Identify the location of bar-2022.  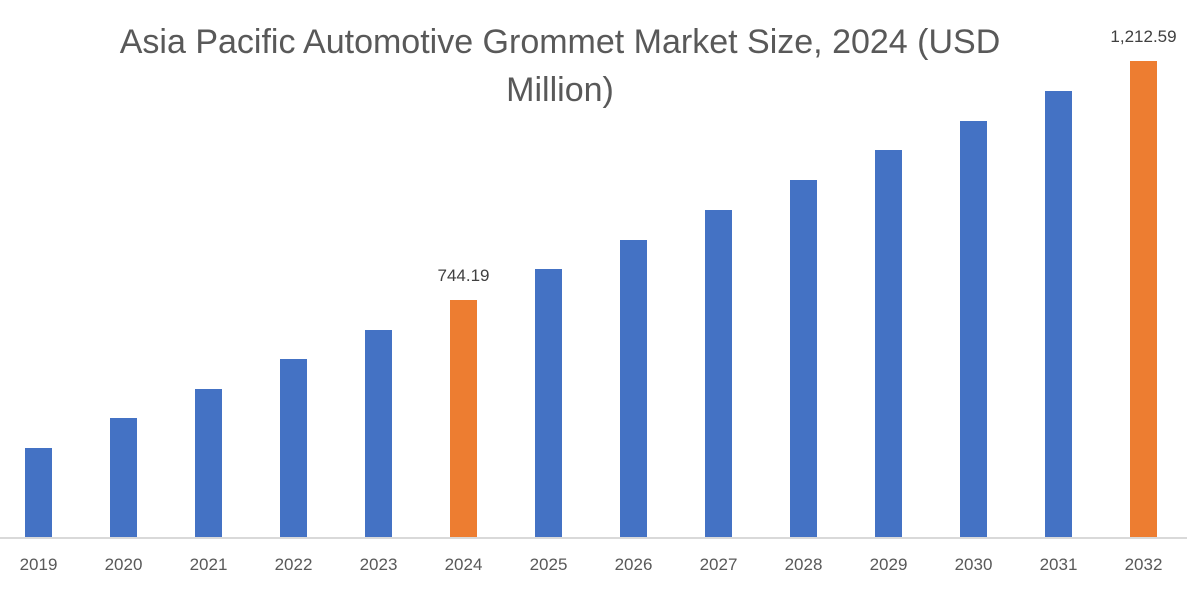
(293, 447).